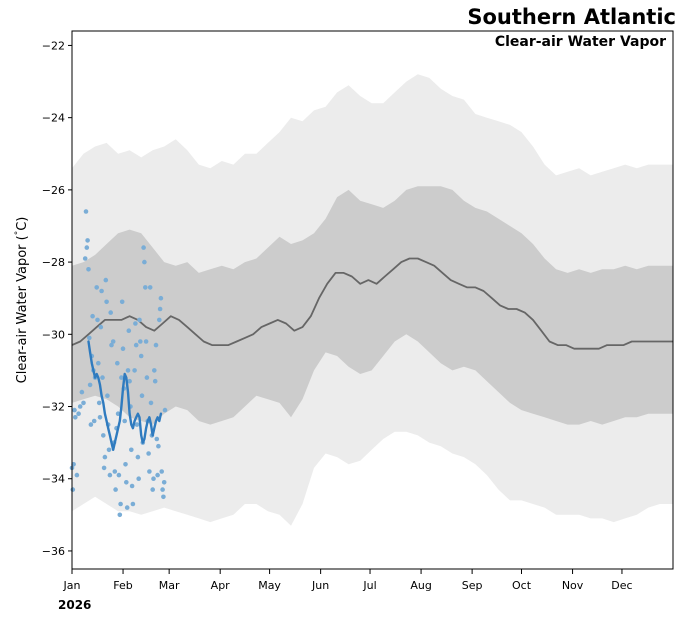 This screenshot has height=618, width=690. I want to click on y-tick-label: −34, so click(53, 479).